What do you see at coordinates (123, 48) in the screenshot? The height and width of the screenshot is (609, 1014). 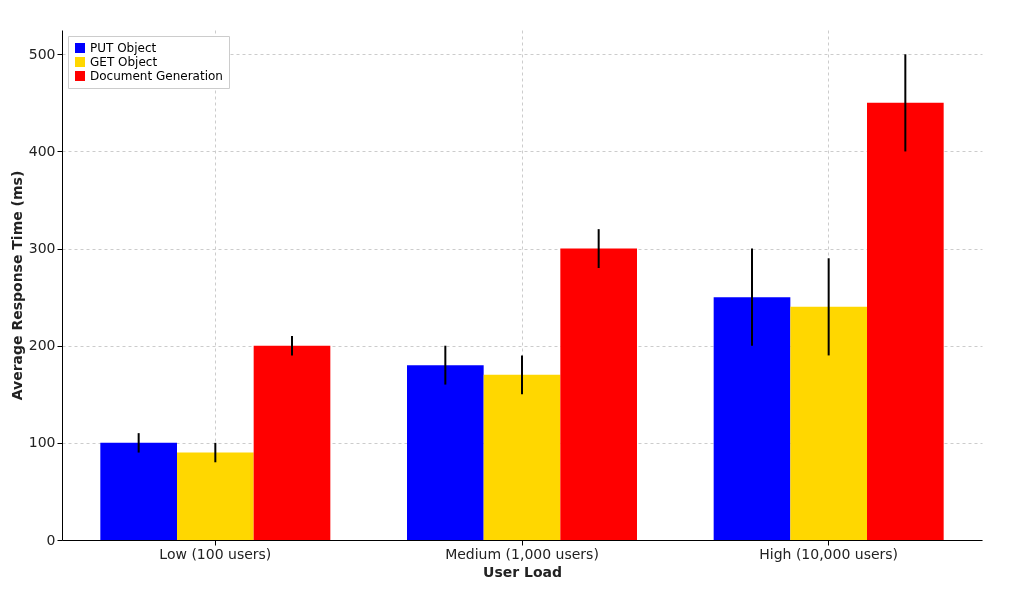 I see `legend-label: PUT Object` at bounding box center [123, 48].